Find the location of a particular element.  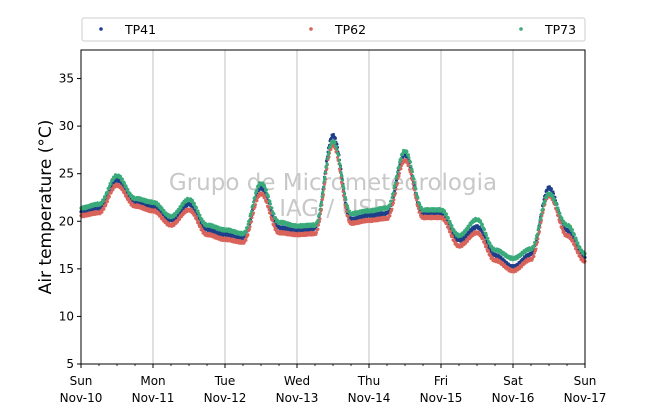

x-tick-label-date: Nov-17 is located at coordinates (585, 398).